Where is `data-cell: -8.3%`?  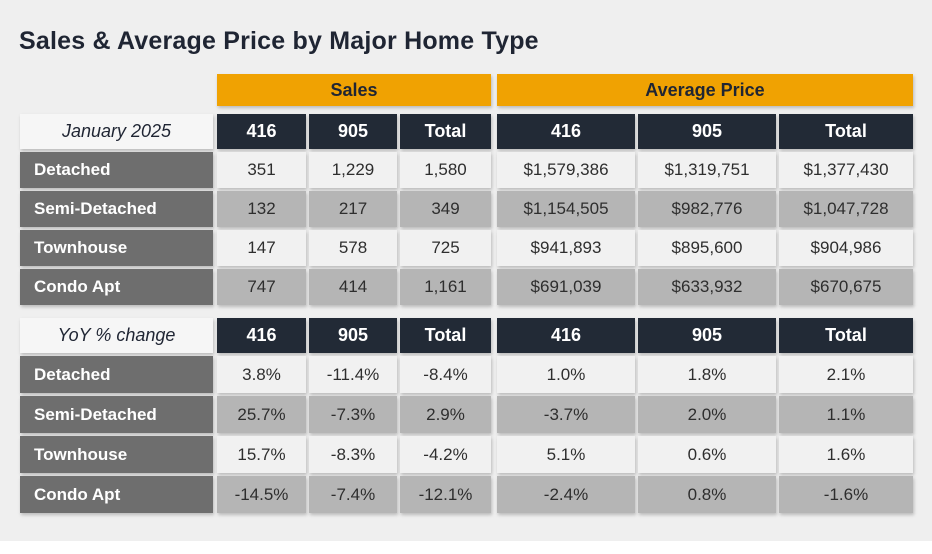
data-cell: -8.3% is located at coordinates (353, 454).